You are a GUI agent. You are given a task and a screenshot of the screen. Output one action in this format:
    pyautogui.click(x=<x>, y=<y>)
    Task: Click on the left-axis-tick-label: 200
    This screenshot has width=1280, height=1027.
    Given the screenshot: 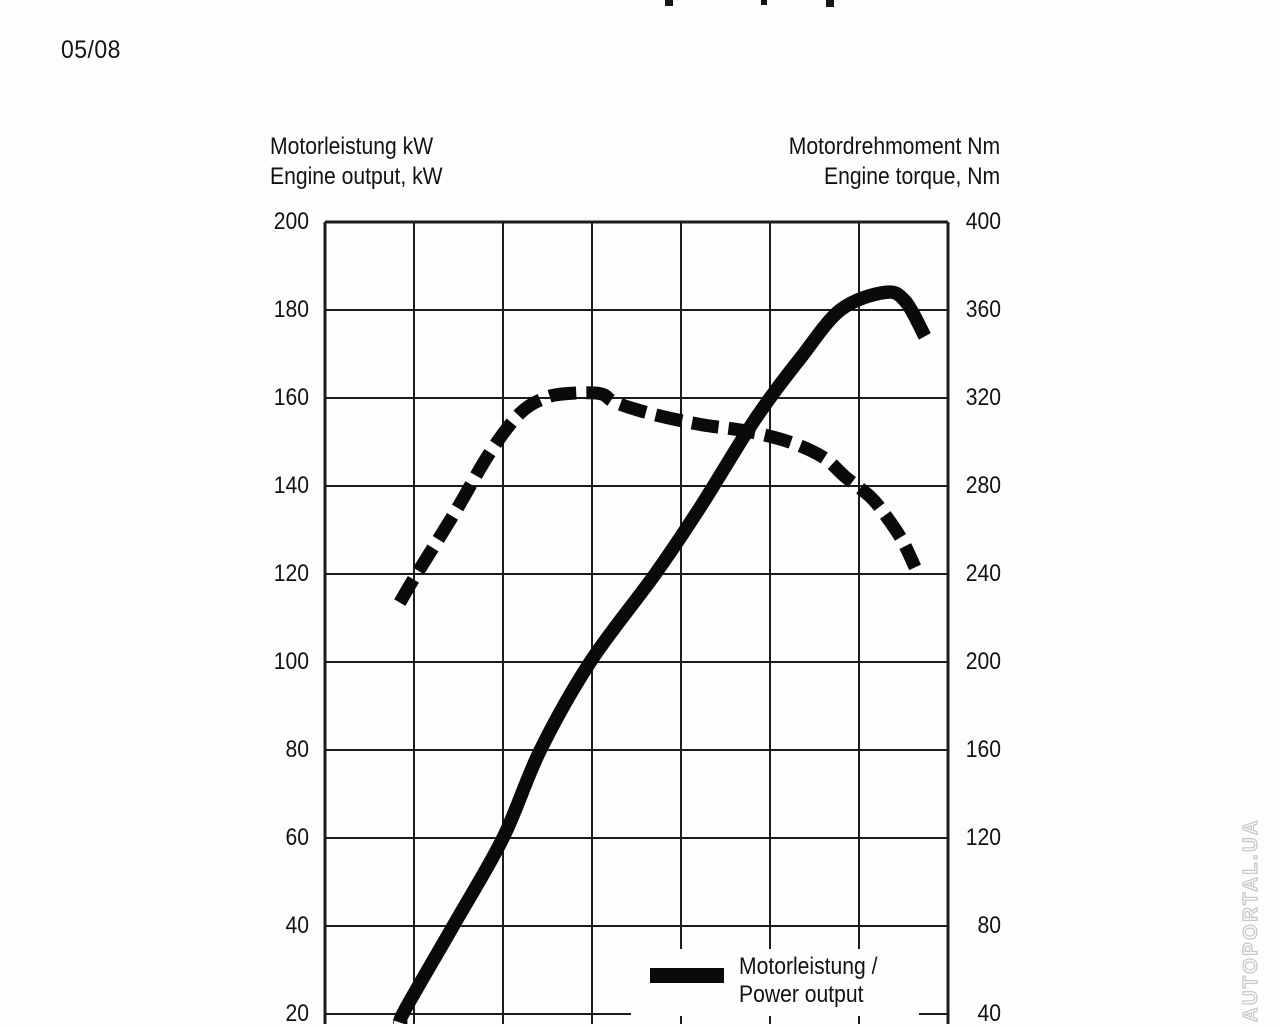 What is the action you would take?
    pyautogui.click(x=291, y=221)
    